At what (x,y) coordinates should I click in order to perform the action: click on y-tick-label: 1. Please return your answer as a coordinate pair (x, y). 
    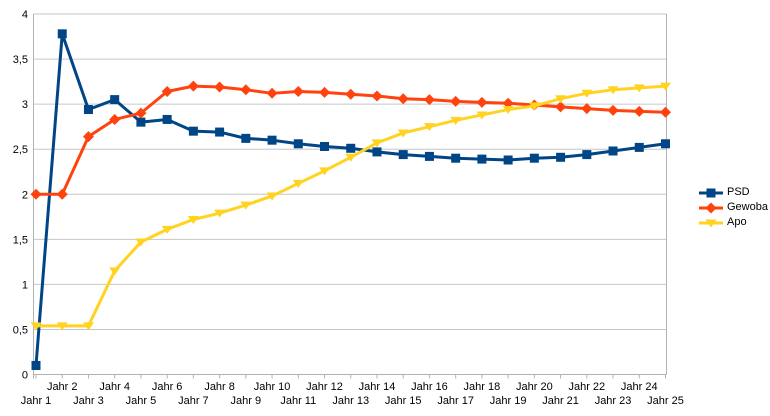
    Looking at the image, I should click on (25, 285).